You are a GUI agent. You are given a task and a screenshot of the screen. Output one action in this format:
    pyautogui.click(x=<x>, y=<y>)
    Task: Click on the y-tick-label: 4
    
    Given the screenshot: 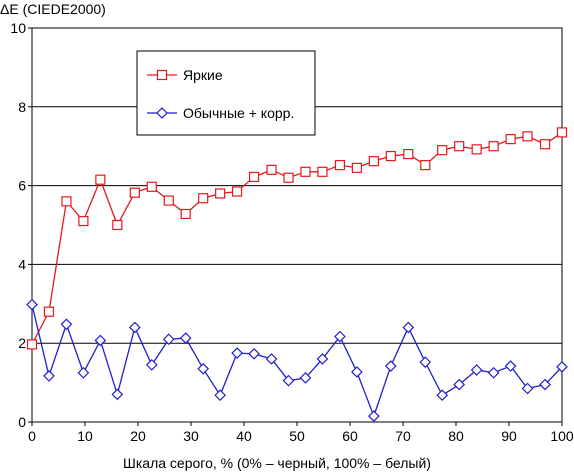 What is the action you would take?
    pyautogui.click(x=22, y=264)
    